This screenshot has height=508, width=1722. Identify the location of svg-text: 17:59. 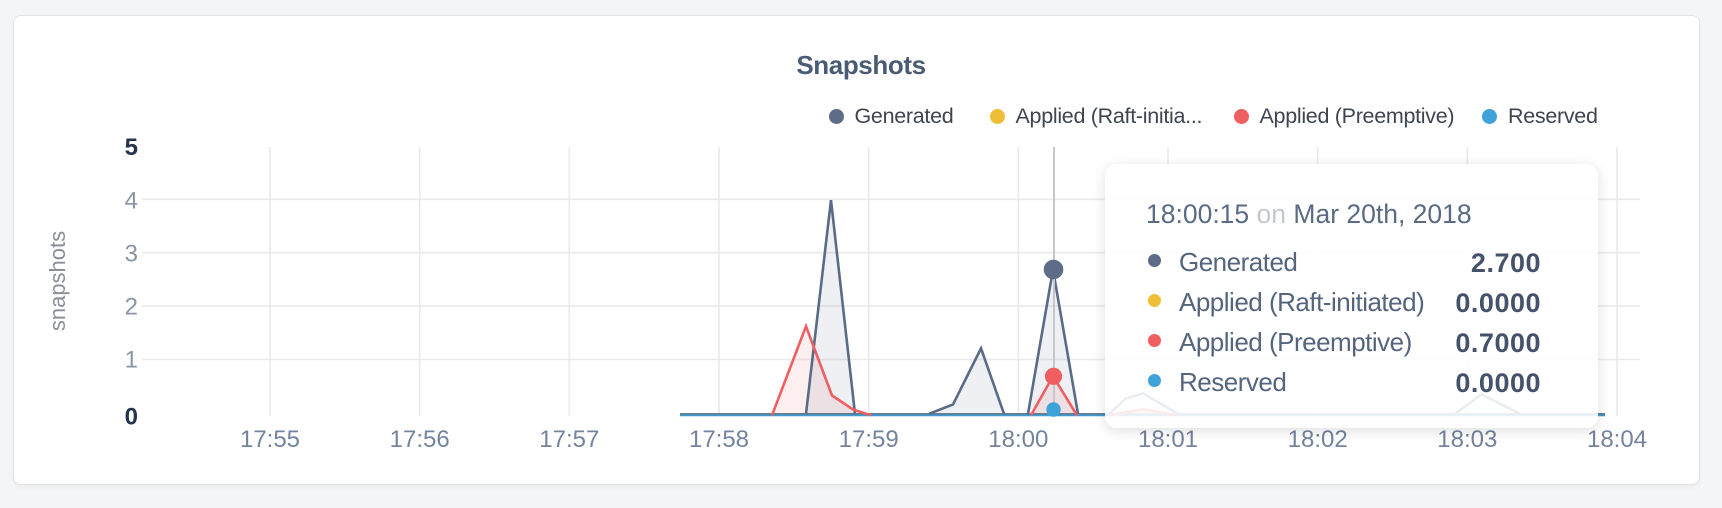
(869, 439).